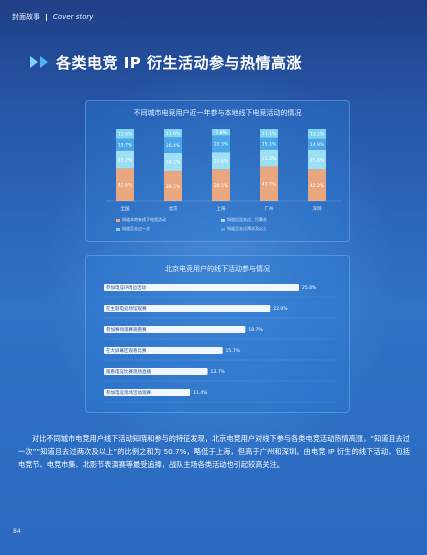 The image size is (427, 555). I want to click on segment-value-label: 39.5%, so click(173, 187).